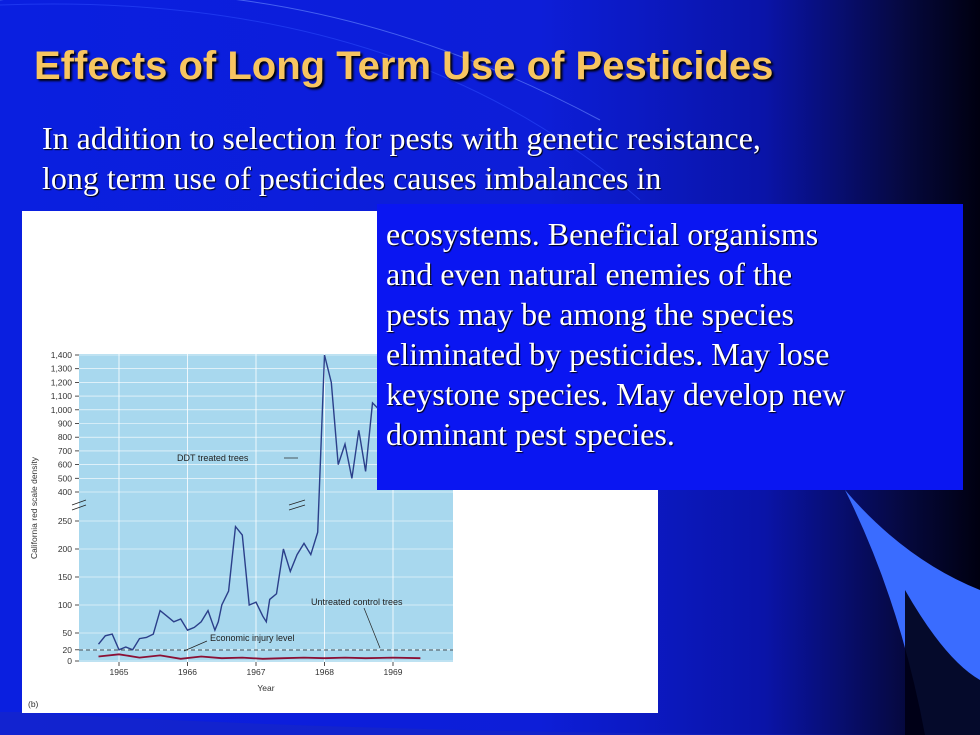 This screenshot has width=980, height=735. I want to click on y-tick-label: 0, so click(69, 661).